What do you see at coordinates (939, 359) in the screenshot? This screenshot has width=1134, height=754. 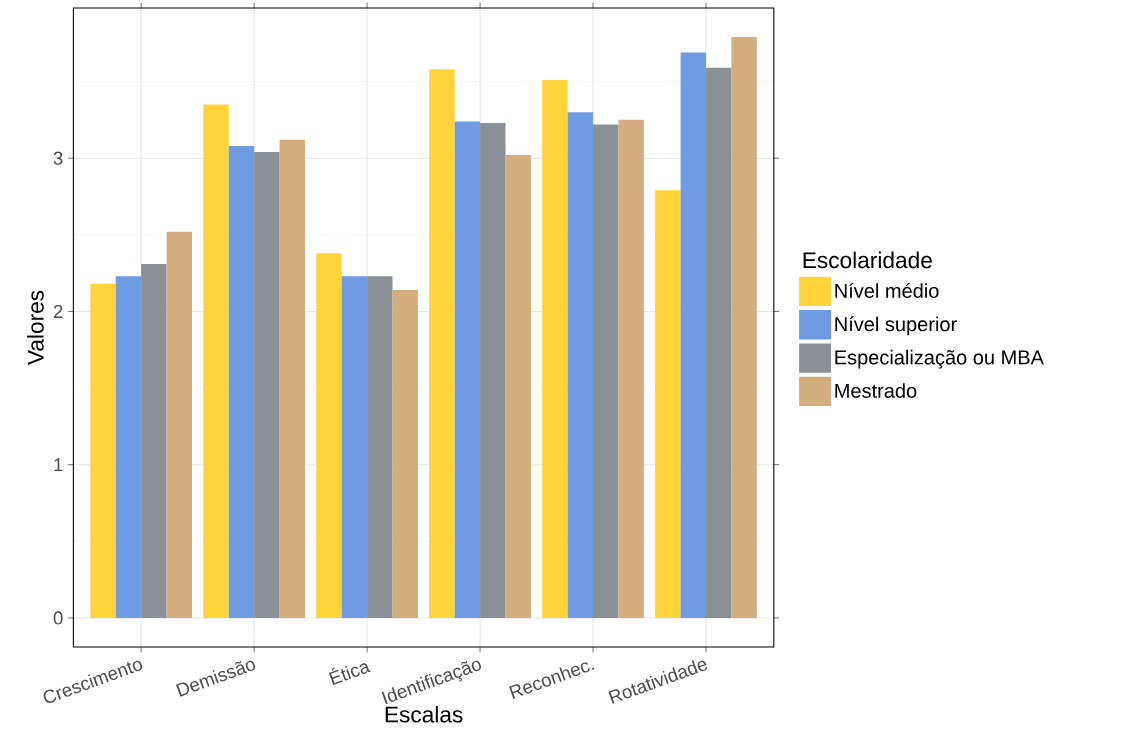 I see `legend-label: Especialização ou MBA` at bounding box center [939, 359].